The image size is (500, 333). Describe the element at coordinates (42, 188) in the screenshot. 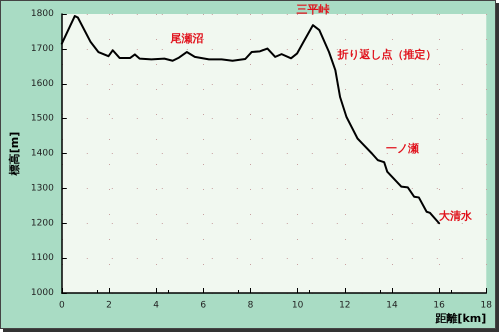

I see `y-tick-label: 1300` at that location.